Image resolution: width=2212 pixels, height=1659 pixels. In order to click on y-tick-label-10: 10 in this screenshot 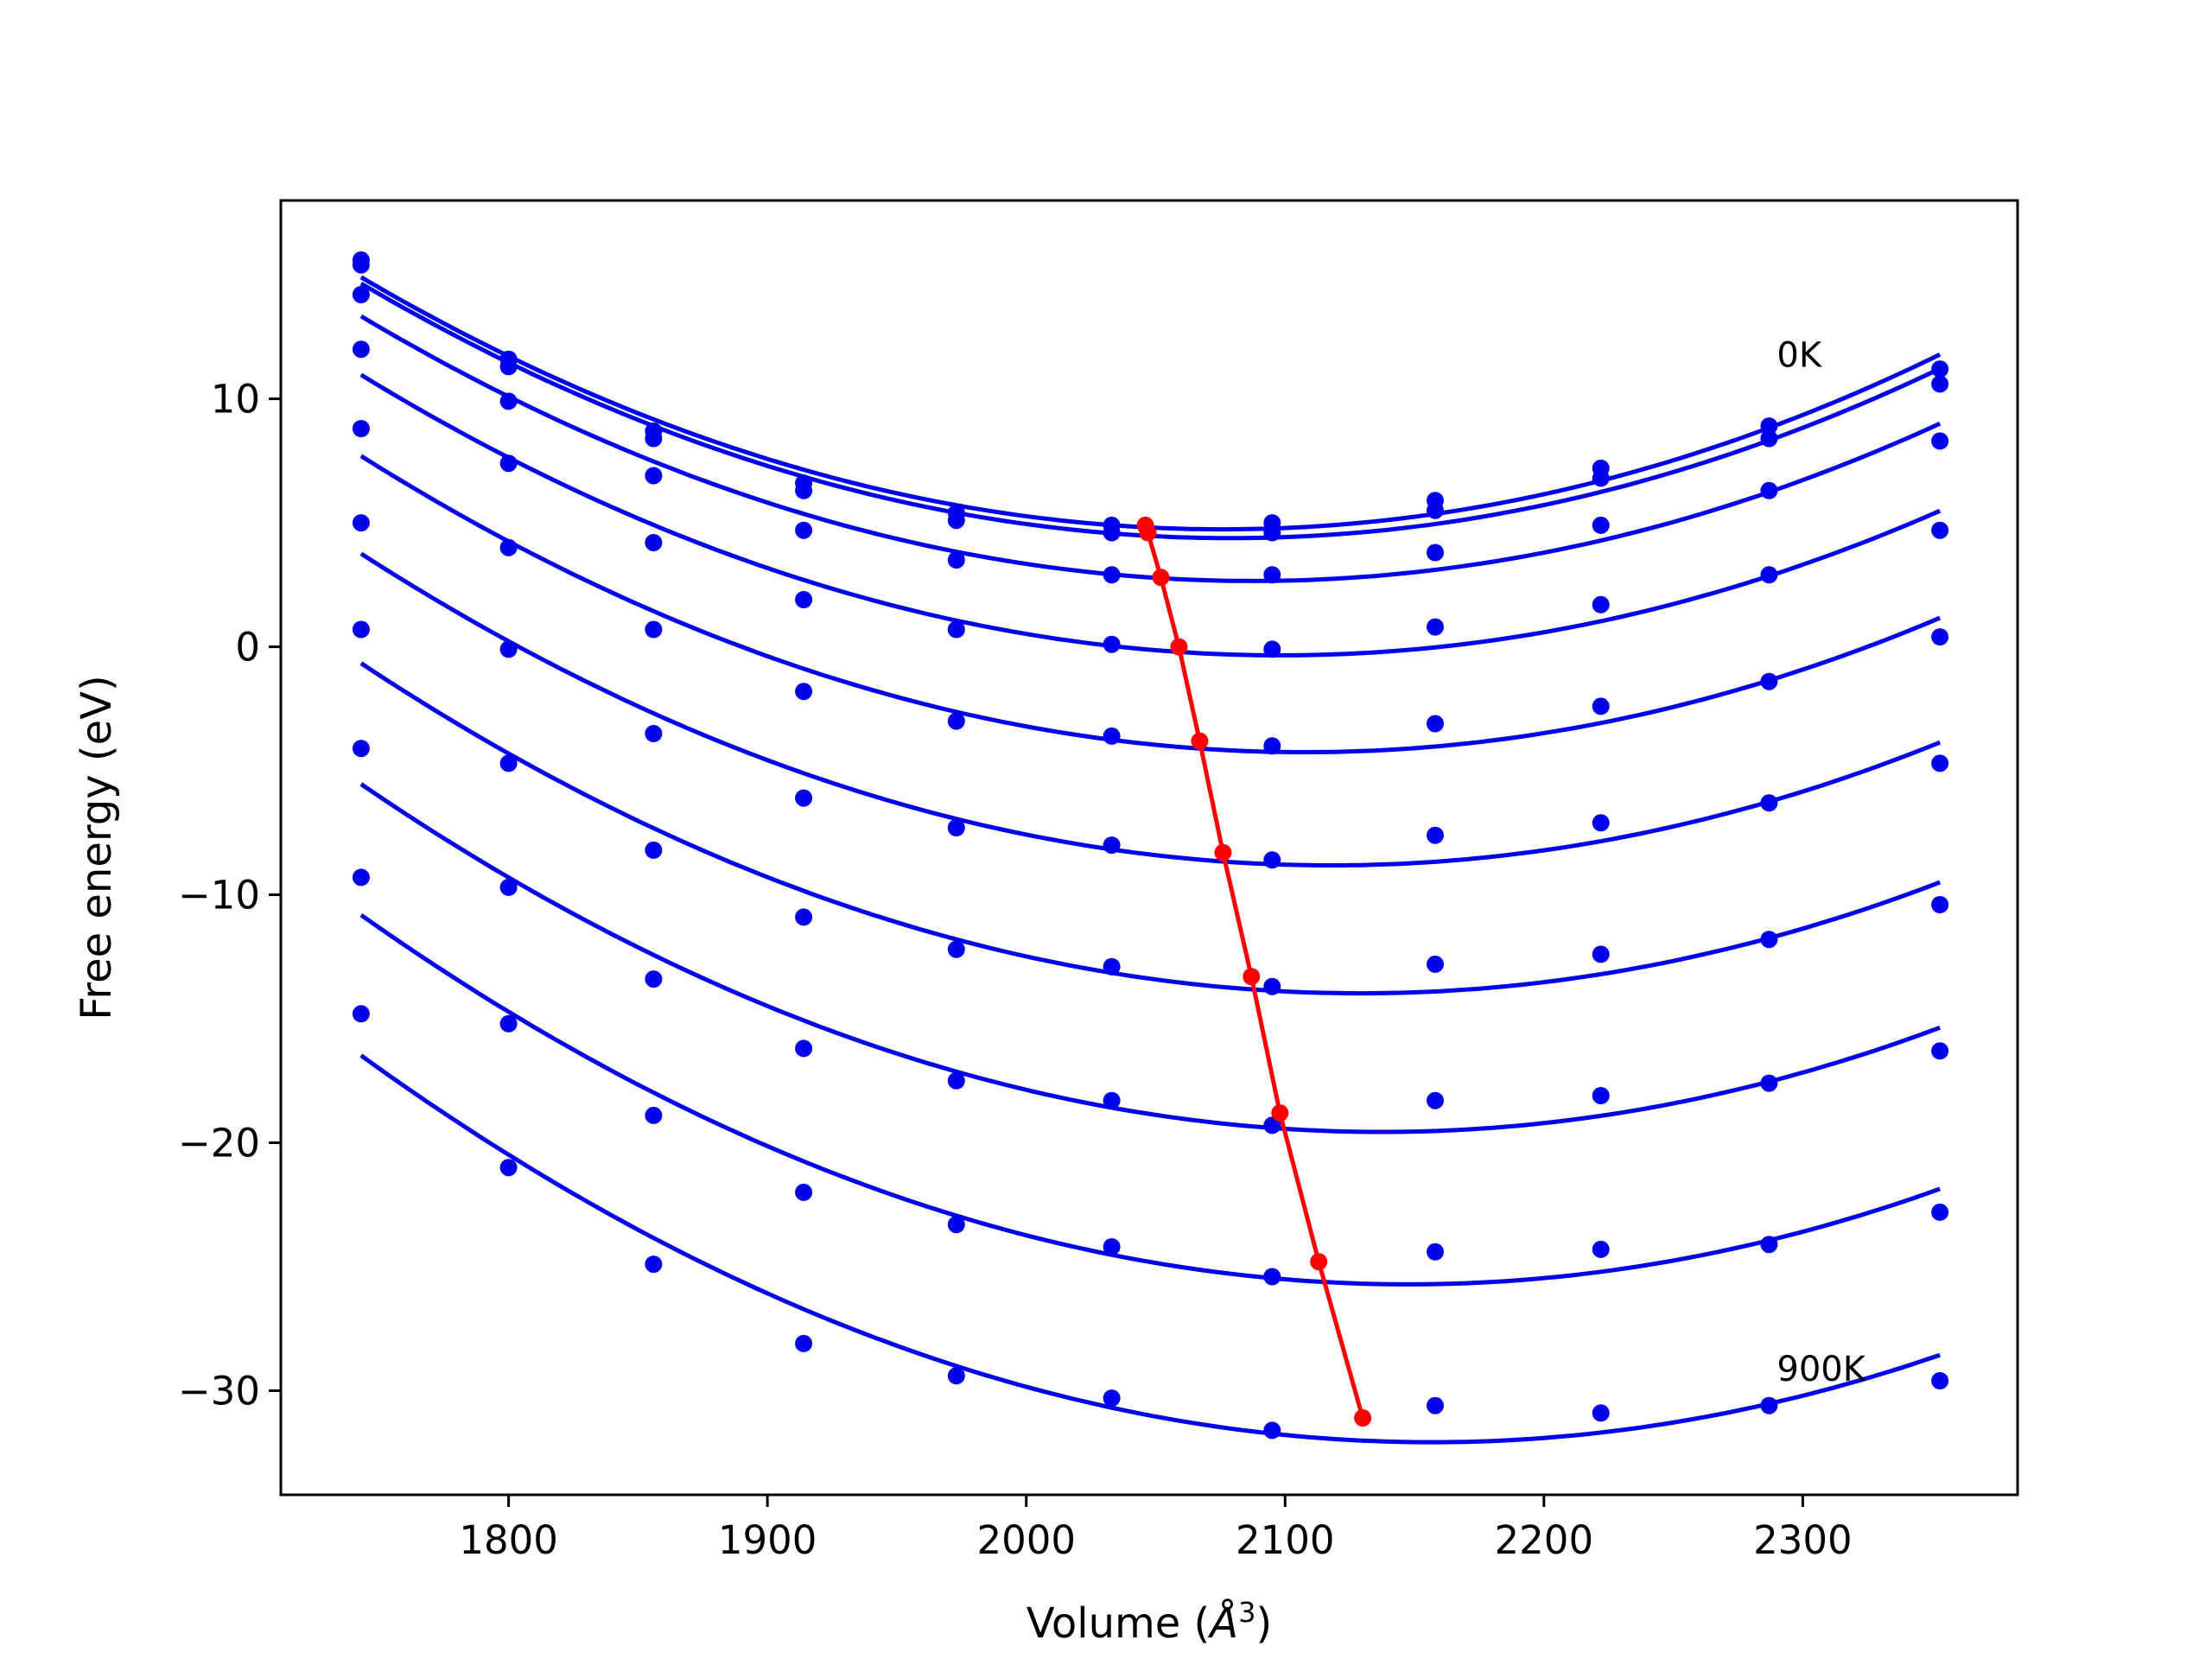, I will do `click(235, 400)`.